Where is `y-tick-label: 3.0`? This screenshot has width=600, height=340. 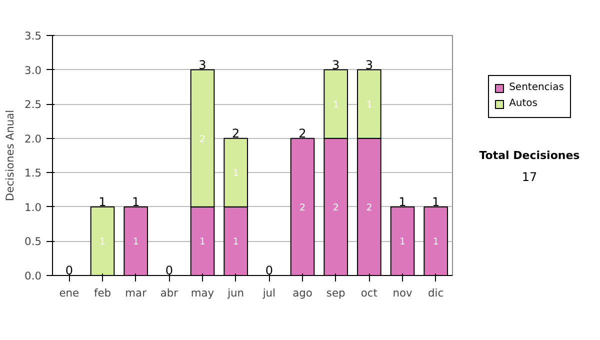
y-tick-label: 3.0 is located at coordinates (33, 70).